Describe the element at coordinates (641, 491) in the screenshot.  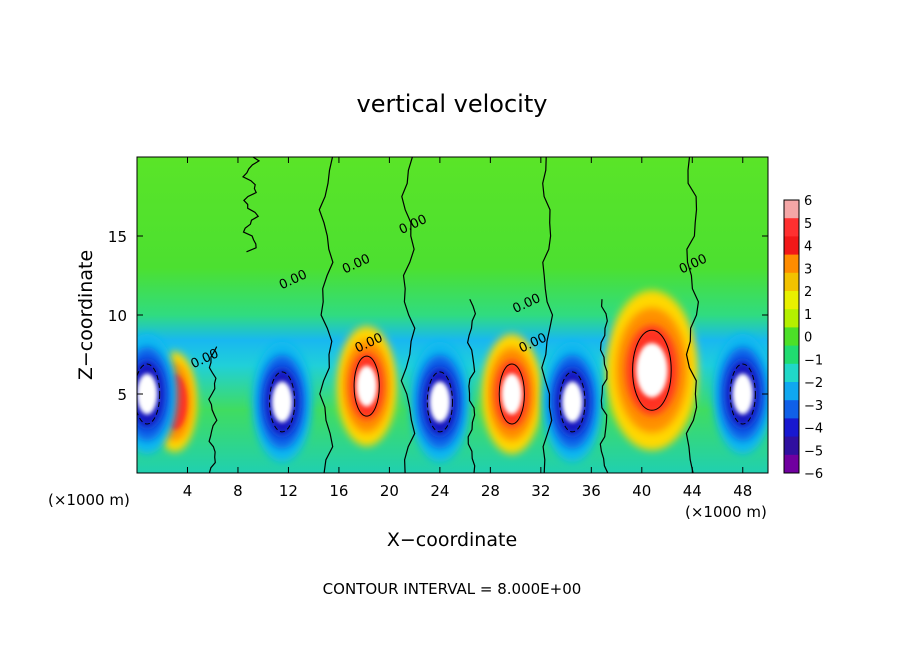
I see `x-tick-label: 40` at that location.